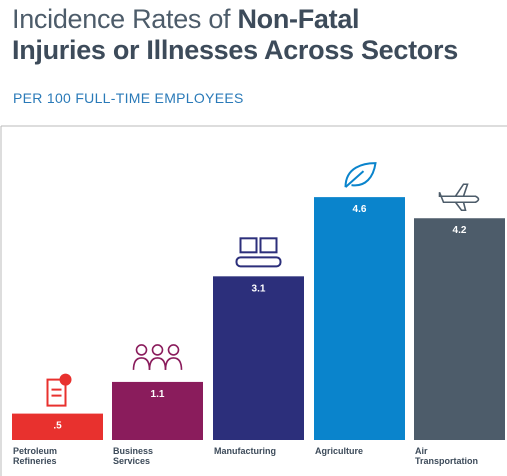 Image resolution: width=507 pixels, height=476 pixels. Describe the element at coordinates (298, 19) in the screenshot. I see `title-part: Non-Fatal` at that location.